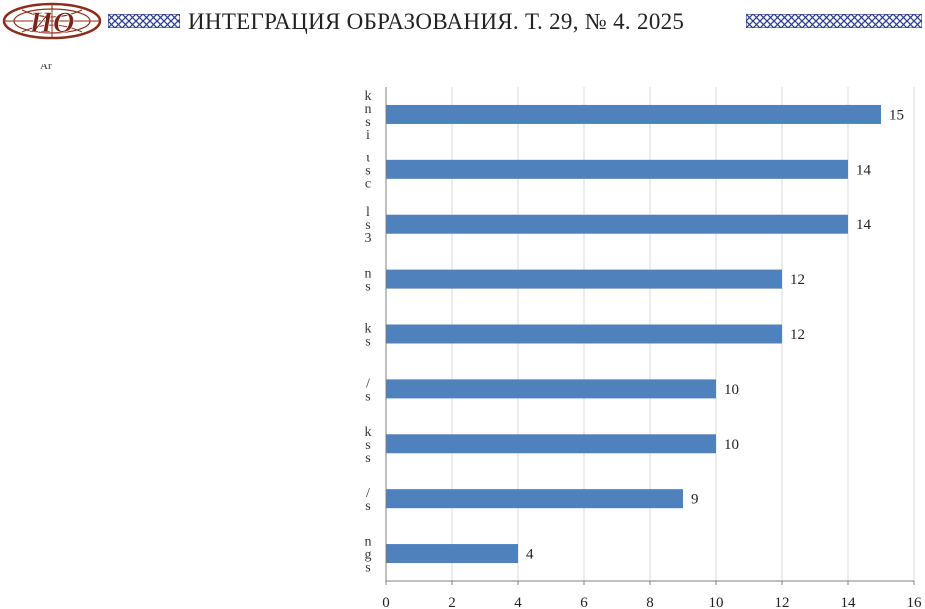 The height and width of the screenshot is (609, 925). Describe the element at coordinates (834, 21) in the screenshot. I see `decorative-band-right` at that location.